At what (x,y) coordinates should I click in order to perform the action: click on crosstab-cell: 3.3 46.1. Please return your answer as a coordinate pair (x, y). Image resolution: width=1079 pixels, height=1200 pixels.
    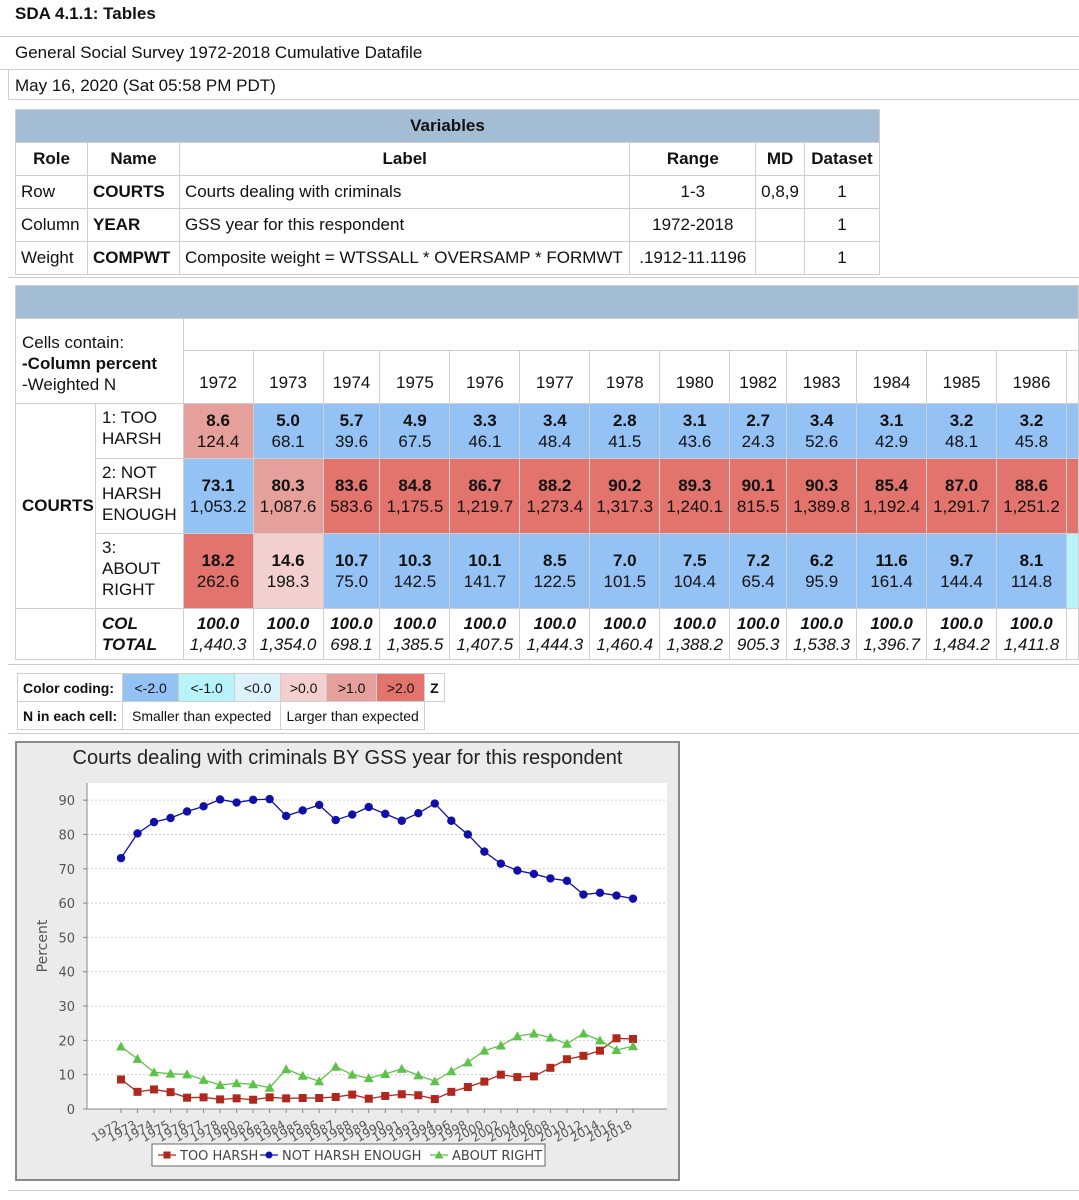
    Looking at the image, I should click on (485, 431).